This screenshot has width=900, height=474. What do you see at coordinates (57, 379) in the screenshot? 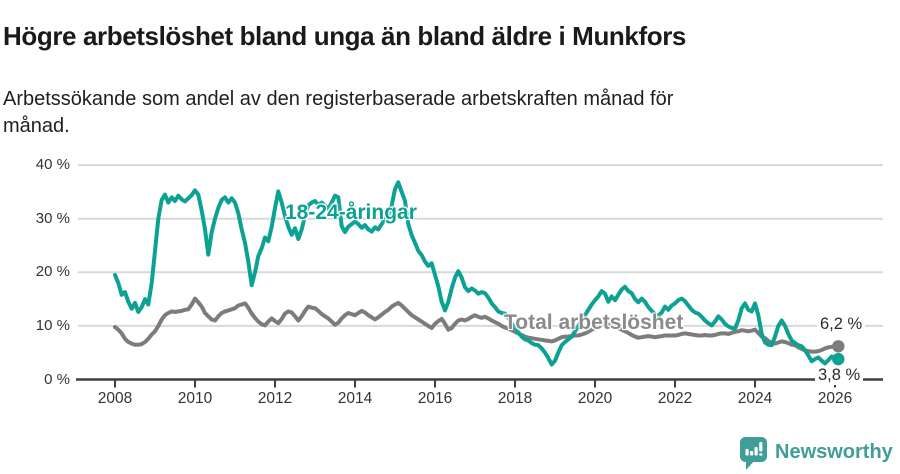
I see `y-tick-label: 0 %` at bounding box center [57, 379].